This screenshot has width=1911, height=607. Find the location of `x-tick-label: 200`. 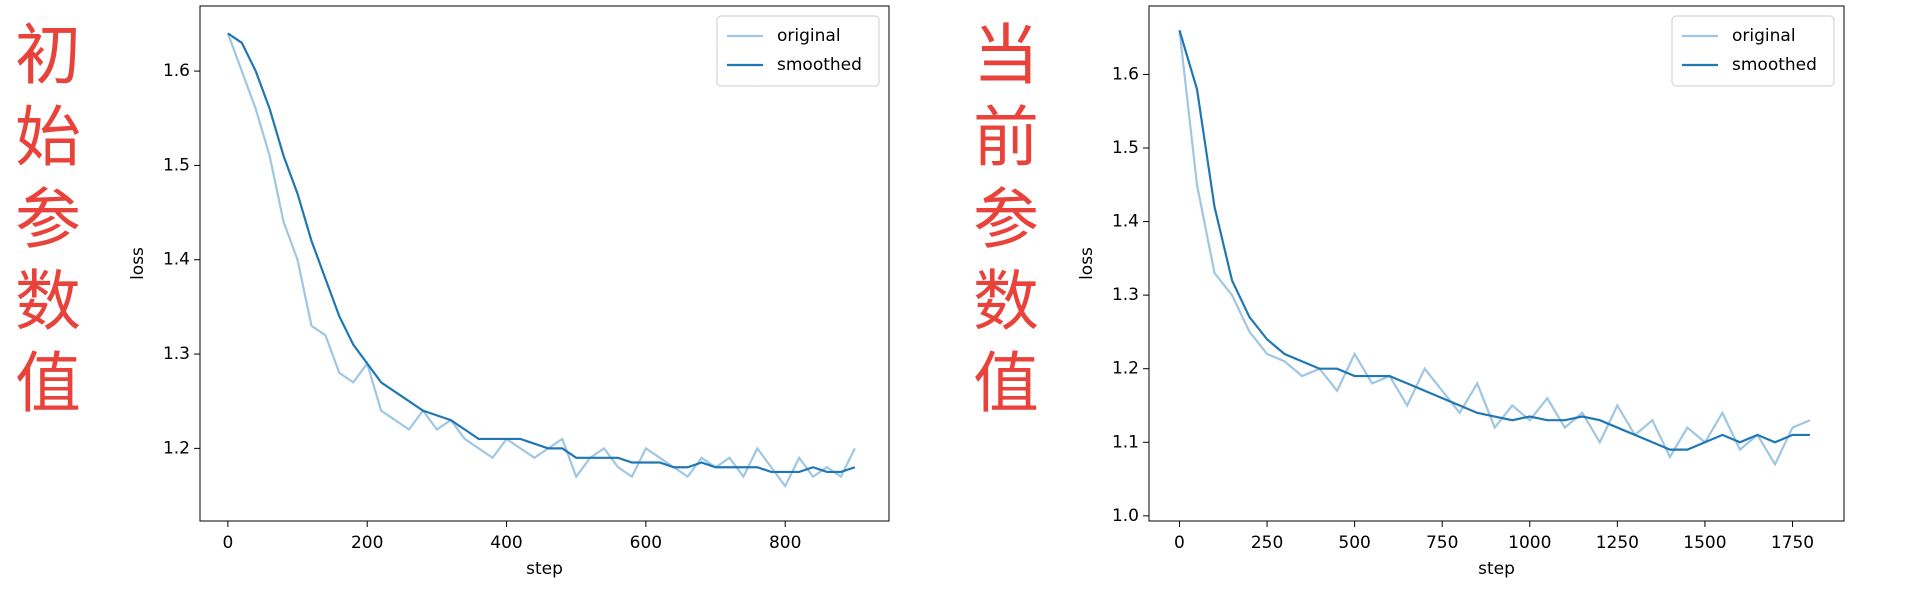

x-tick-label: 200 is located at coordinates (367, 543).